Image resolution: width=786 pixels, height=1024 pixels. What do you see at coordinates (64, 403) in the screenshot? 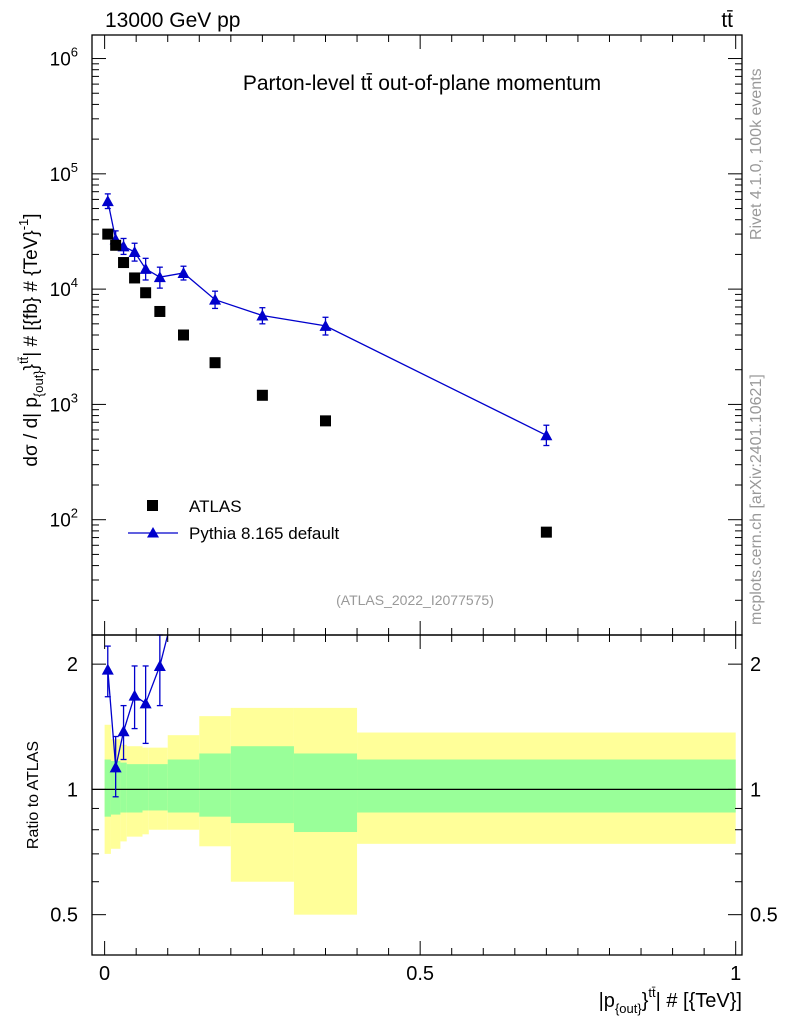
I see `main-y-tick-label: 10³` at bounding box center [64, 403].